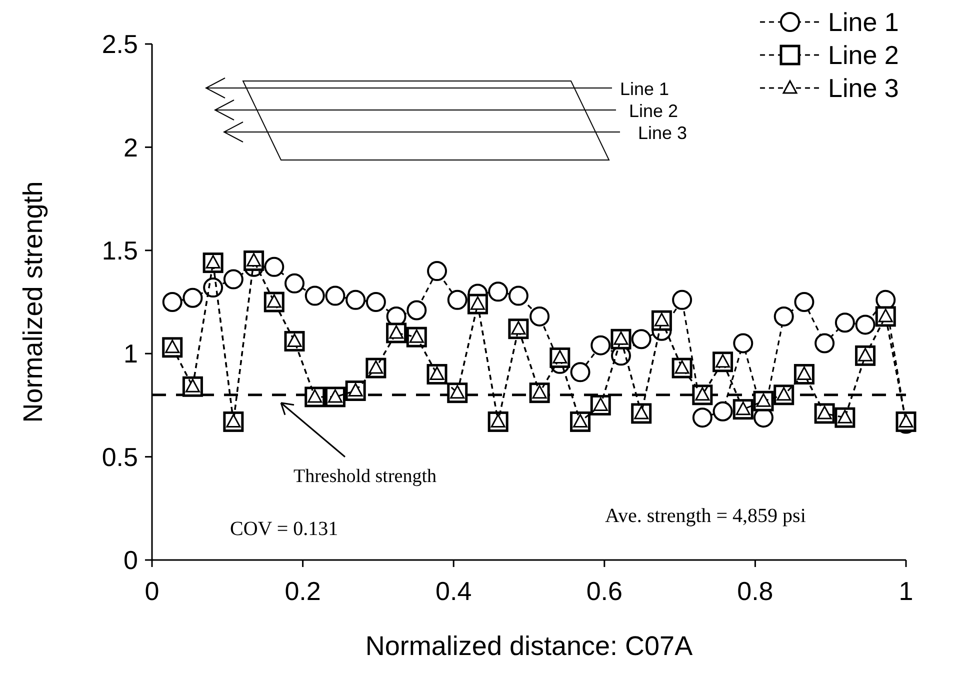 The width and height of the screenshot is (957, 674). I want to click on annotation: Line 1, so click(645, 89).